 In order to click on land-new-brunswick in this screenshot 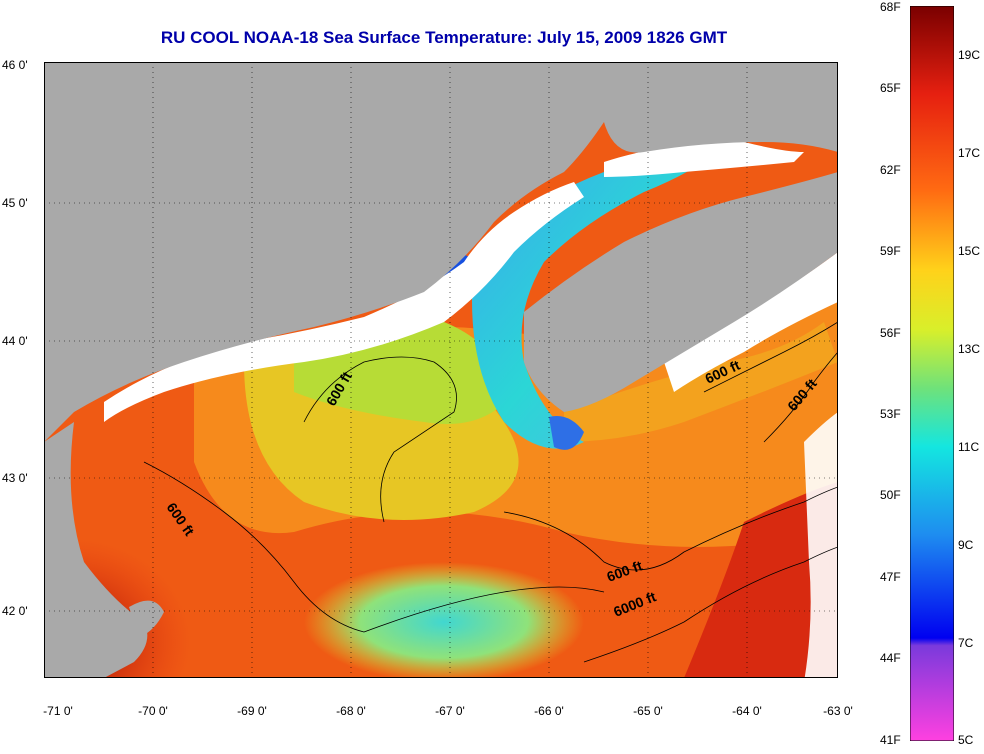, I will do `click(721, 107)`.